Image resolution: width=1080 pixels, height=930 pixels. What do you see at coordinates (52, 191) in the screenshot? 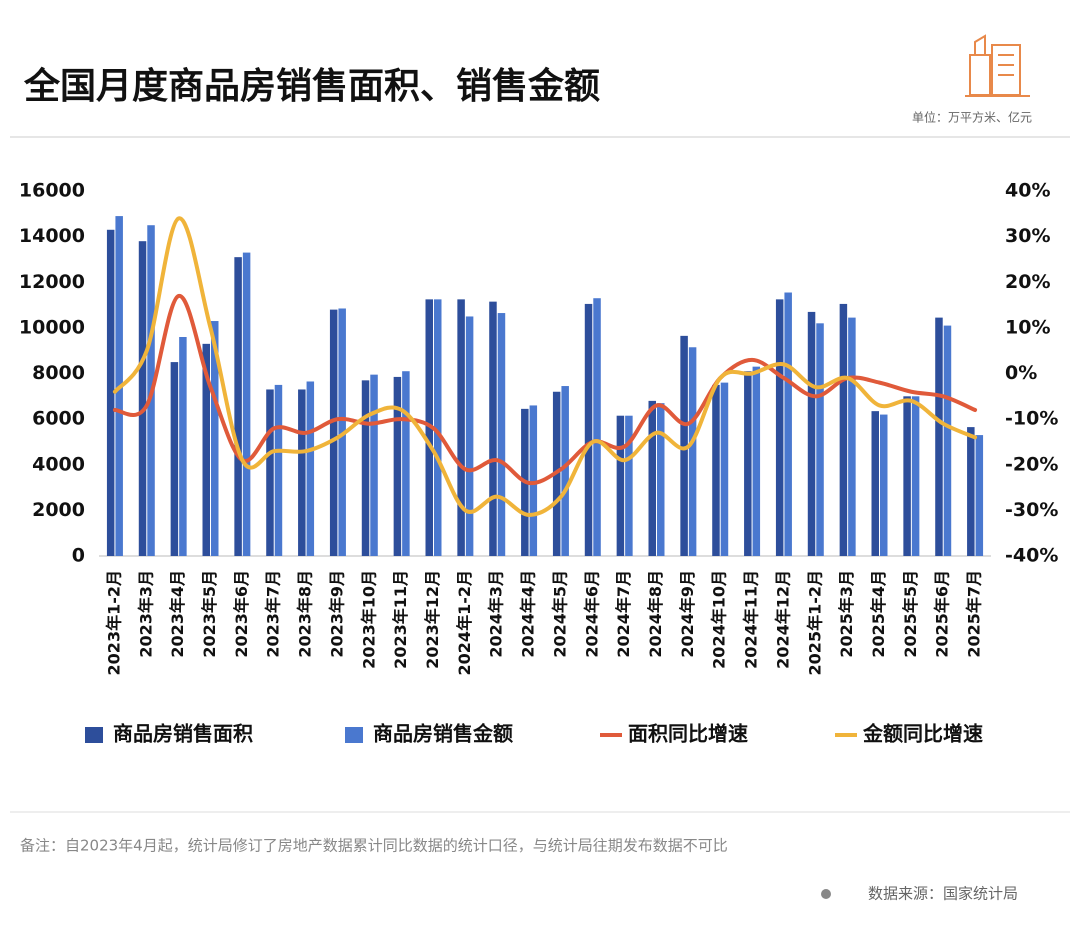
I see `y-tick-label: 16000` at bounding box center [52, 191].